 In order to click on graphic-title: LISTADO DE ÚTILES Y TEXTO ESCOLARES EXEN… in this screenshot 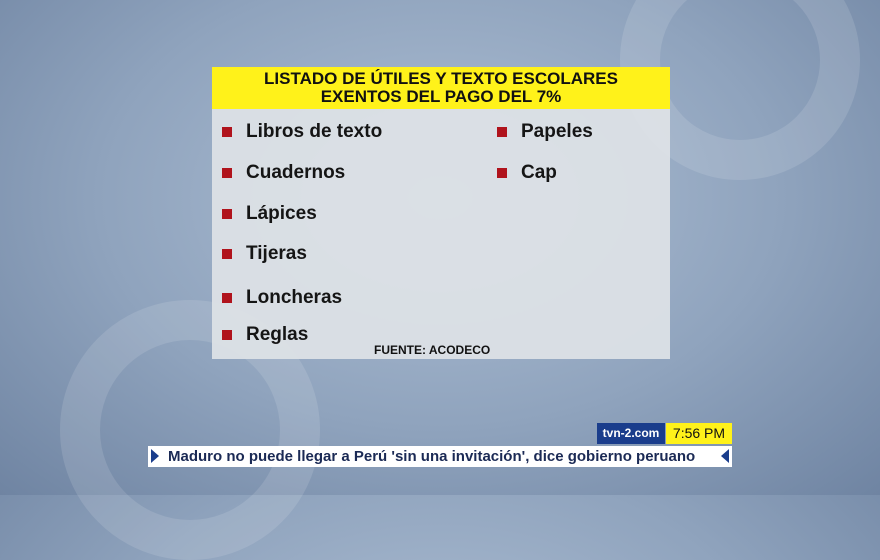, I will do `click(441, 88)`.